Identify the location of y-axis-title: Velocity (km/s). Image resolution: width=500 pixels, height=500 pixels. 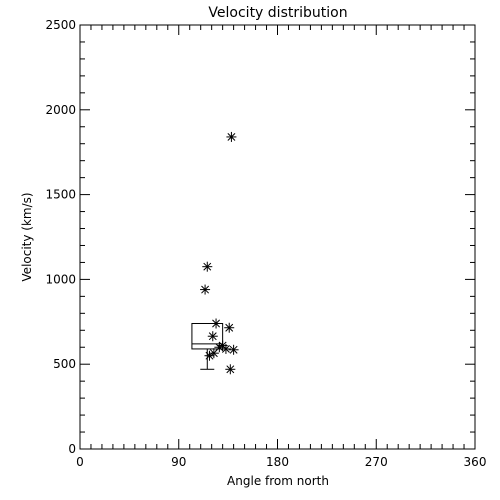
(27, 236).